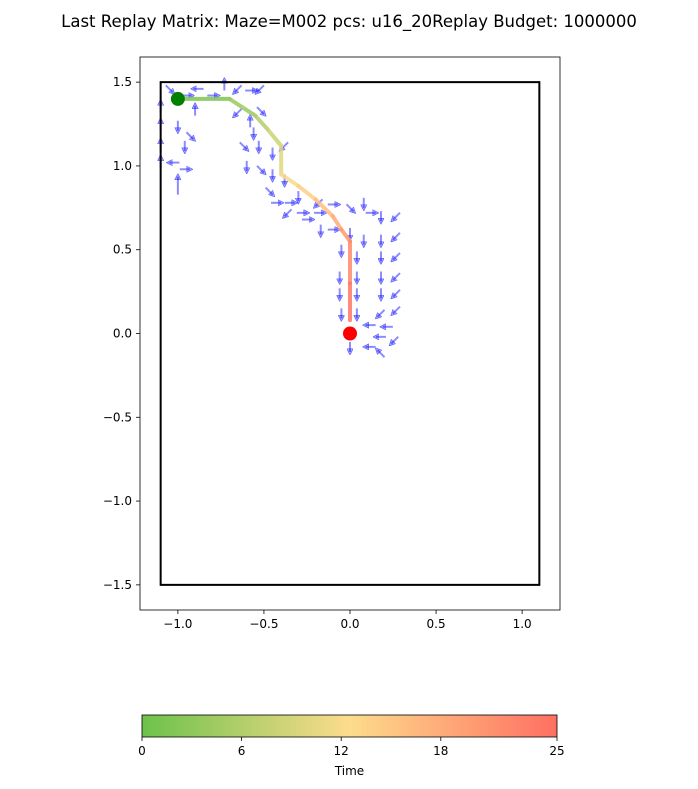 This screenshot has width=698, height=789. What do you see at coordinates (122, 334) in the screenshot?
I see `y-tick-label: 0.0` at bounding box center [122, 334].